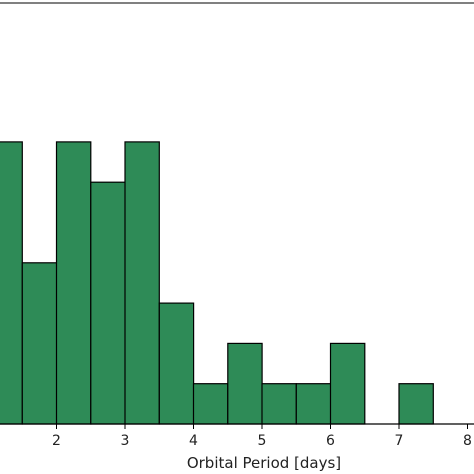  What do you see at coordinates (56, 441) in the screenshot?
I see `x-tick-label-2: 2` at bounding box center [56, 441].